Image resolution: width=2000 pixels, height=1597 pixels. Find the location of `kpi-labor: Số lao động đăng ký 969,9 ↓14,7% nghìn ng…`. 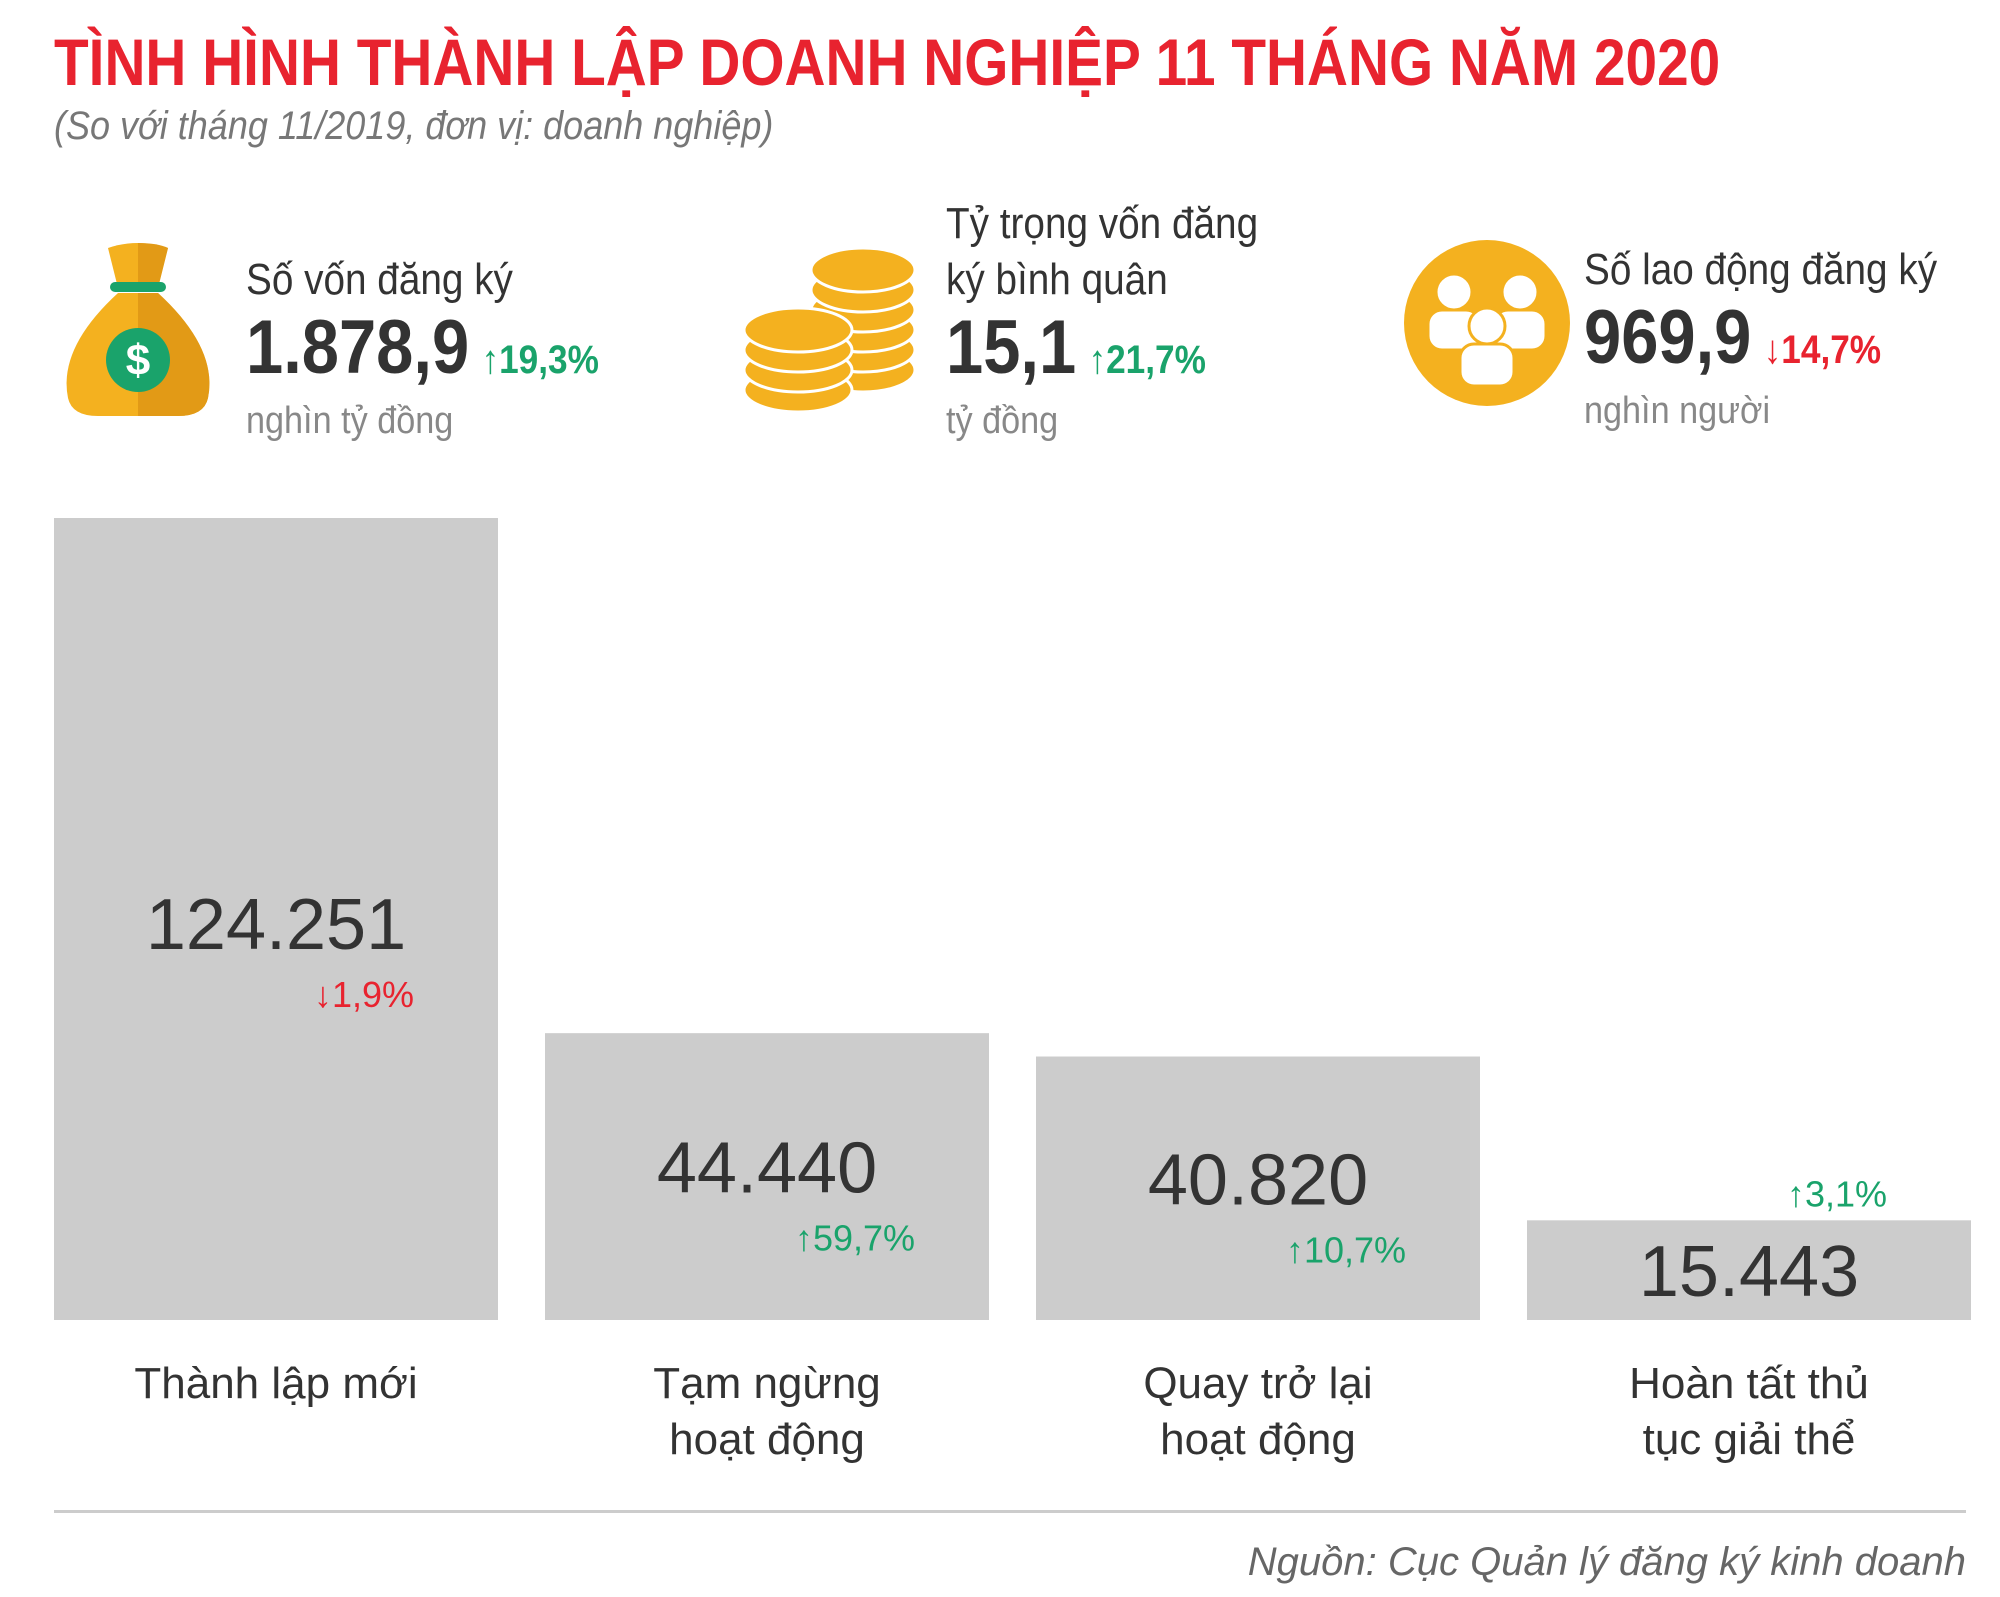

kpi-labor: Số lao động đăng ký 969,9 ↓14,7% nghìn ng… is located at coordinates (1784, 337).